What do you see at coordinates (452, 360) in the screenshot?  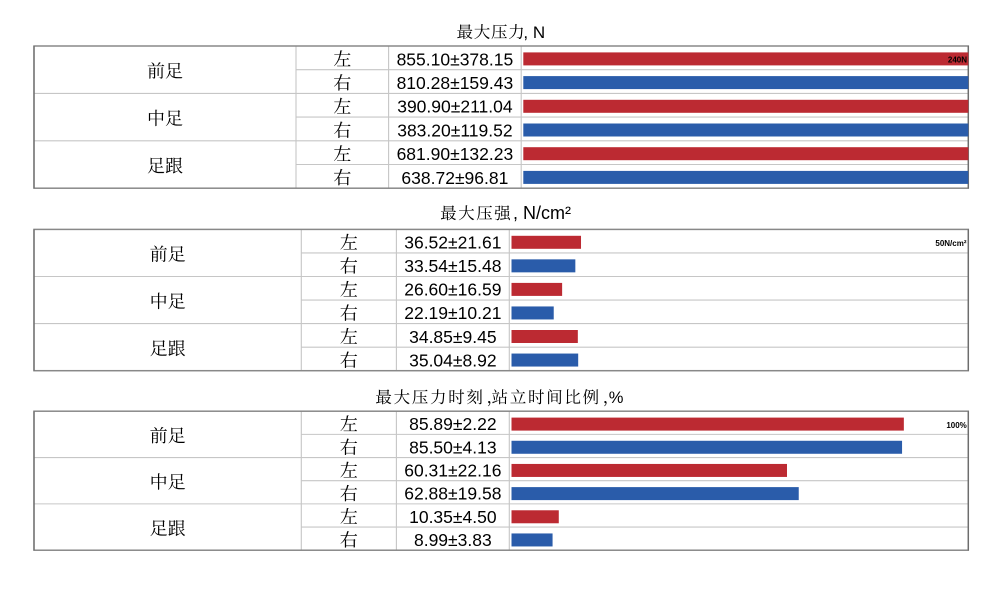 I see `svg-text: 35.04±8.92` at bounding box center [452, 360].